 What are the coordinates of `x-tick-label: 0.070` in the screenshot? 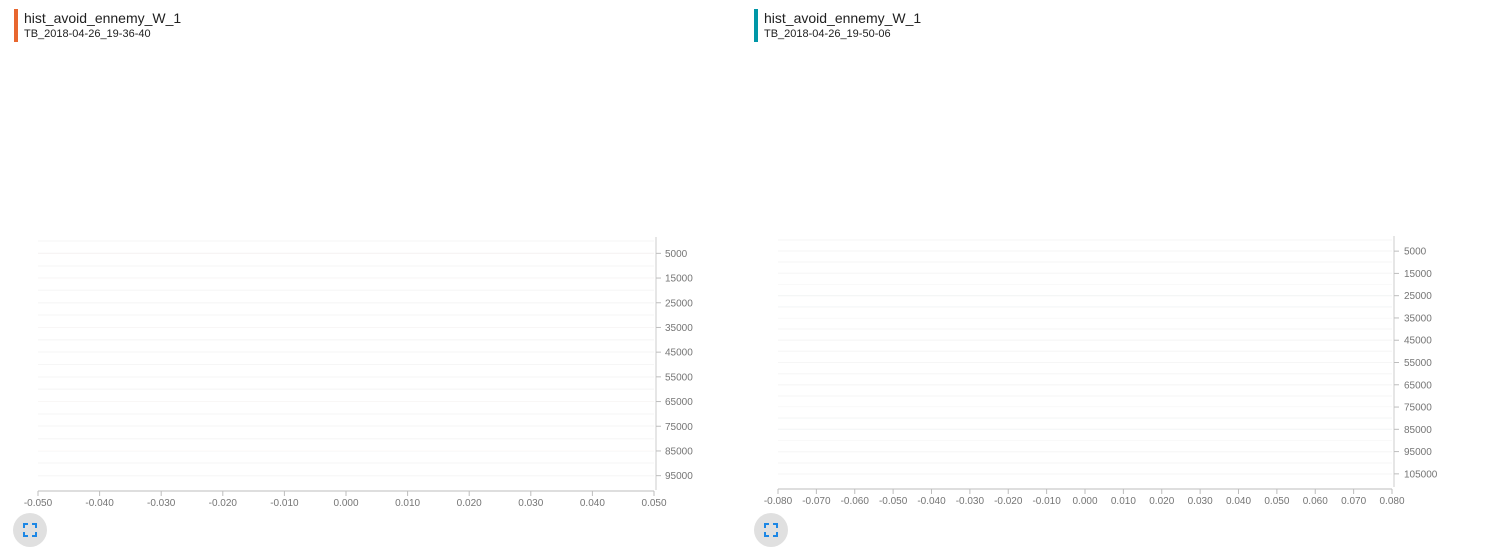 It's located at (1353, 501).